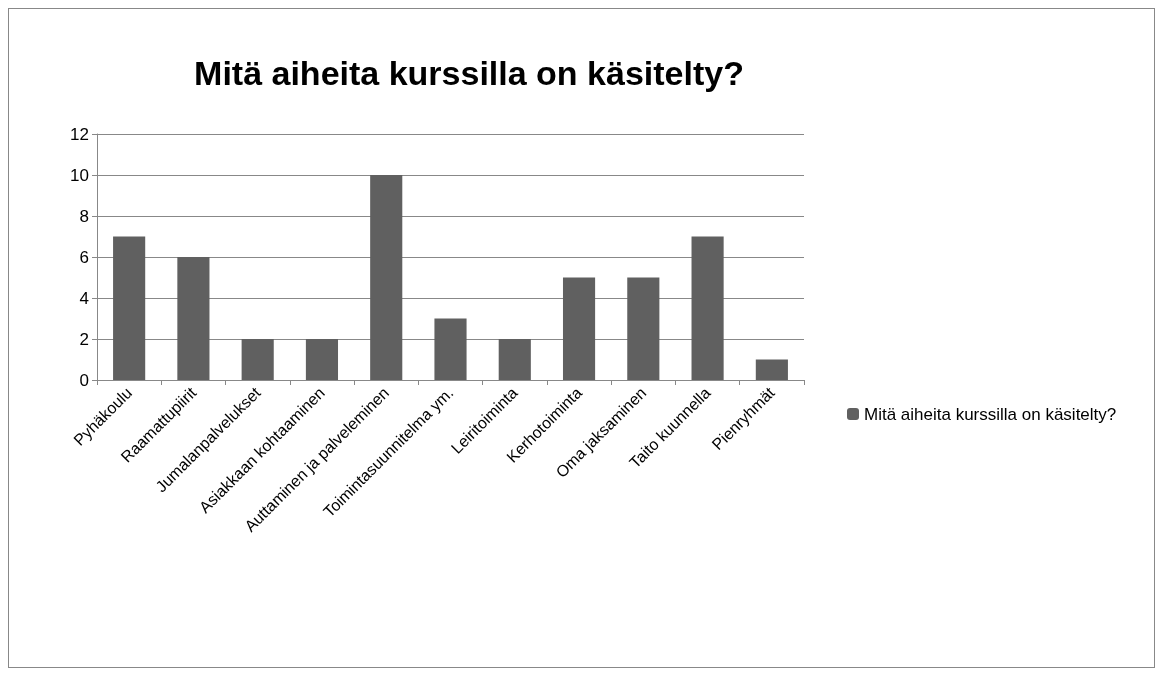 The image size is (1165, 677). What do you see at coordinates (84, 380) in the screenshot?
I see `y-tick-label: 0` at bounding box center [84, 380].